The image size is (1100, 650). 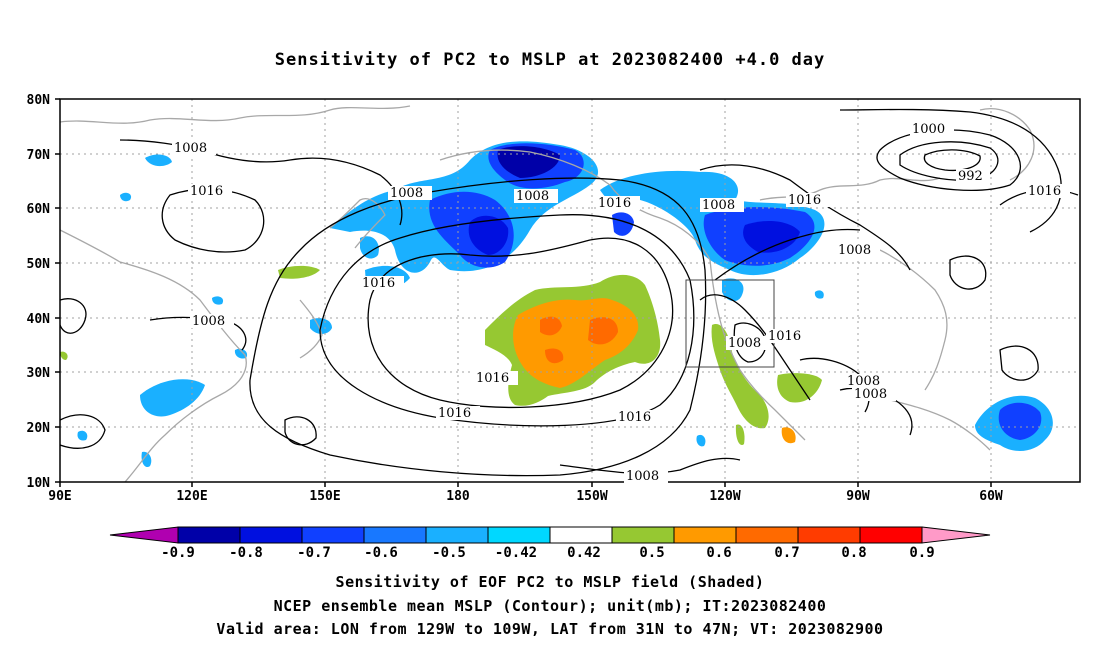 I want to click on valid-area-box, so click(x=730, y=323).